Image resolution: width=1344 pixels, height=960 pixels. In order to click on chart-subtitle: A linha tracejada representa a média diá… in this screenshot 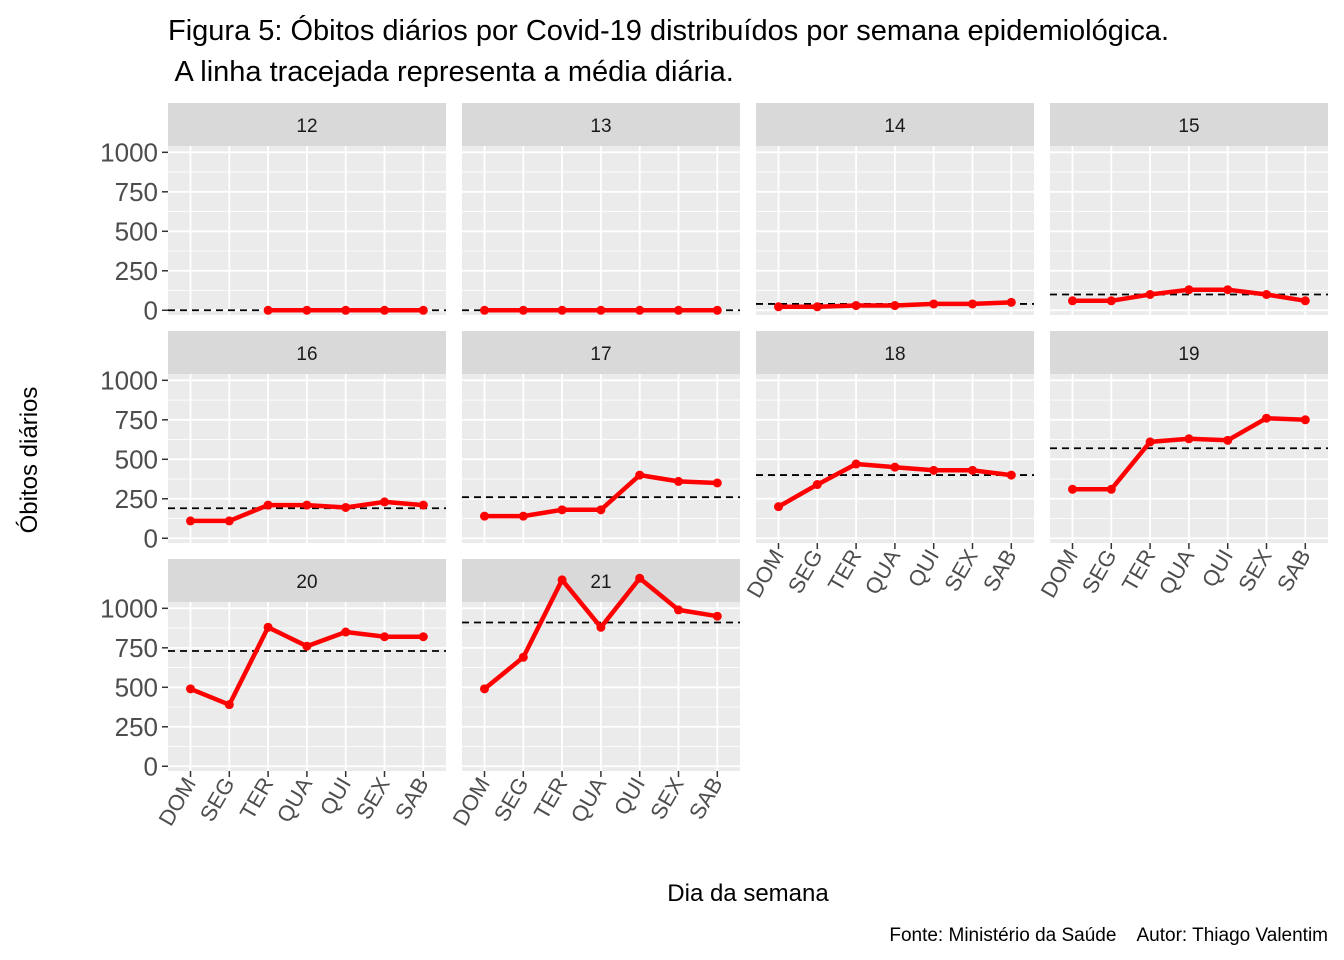, I will do `click(451, 72)`.